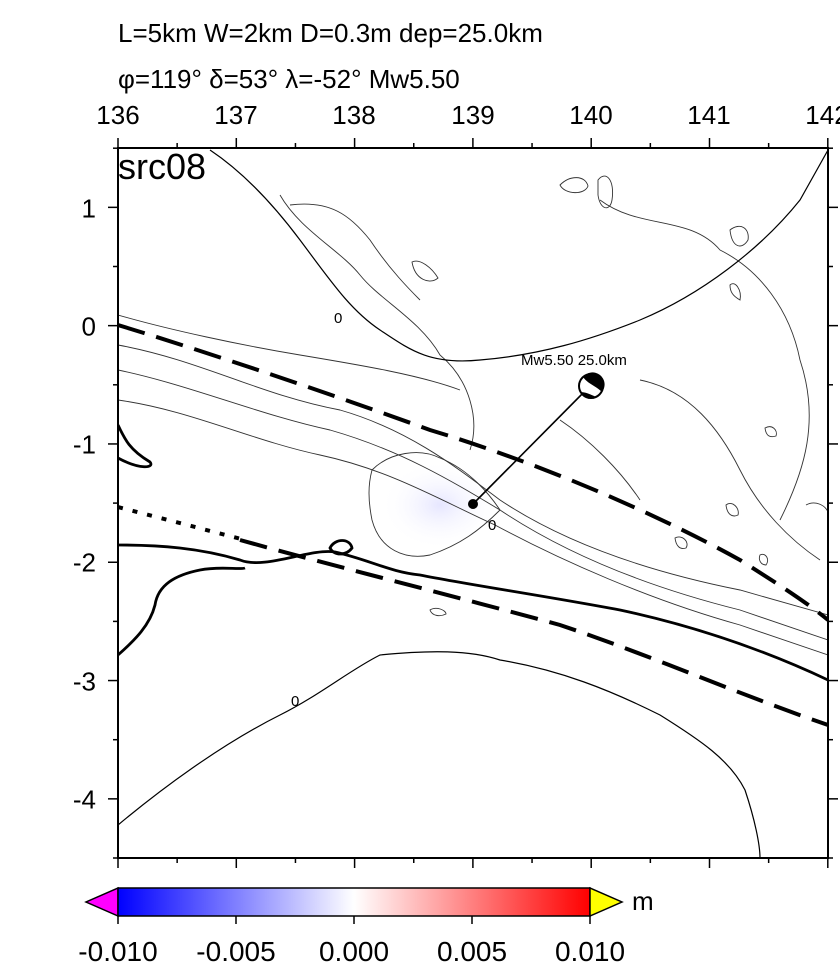 This screenshot has width=840, height=977. I want to click on epicenter-connector, so click(531, 445).